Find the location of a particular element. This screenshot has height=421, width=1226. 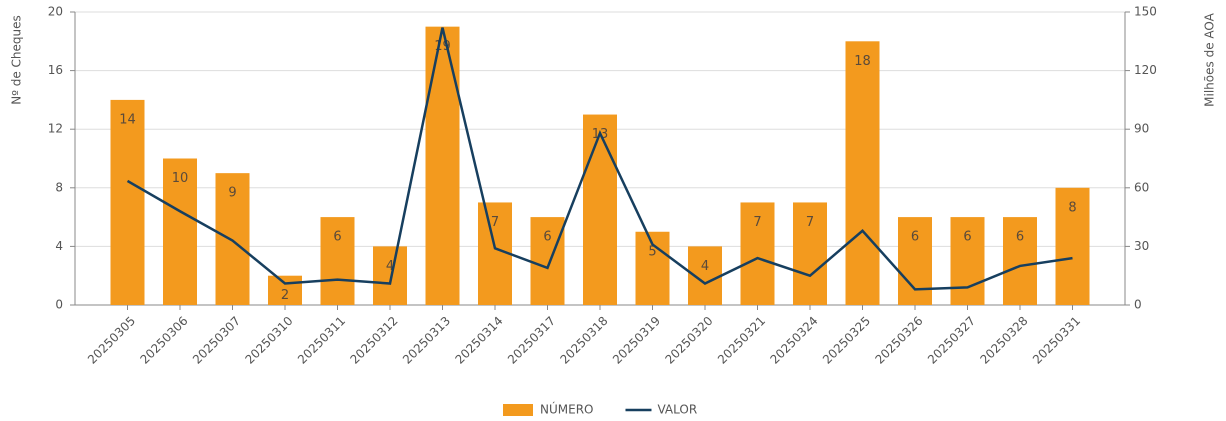

x-tick-label: 20250312 is located at coordinates (374, 340).